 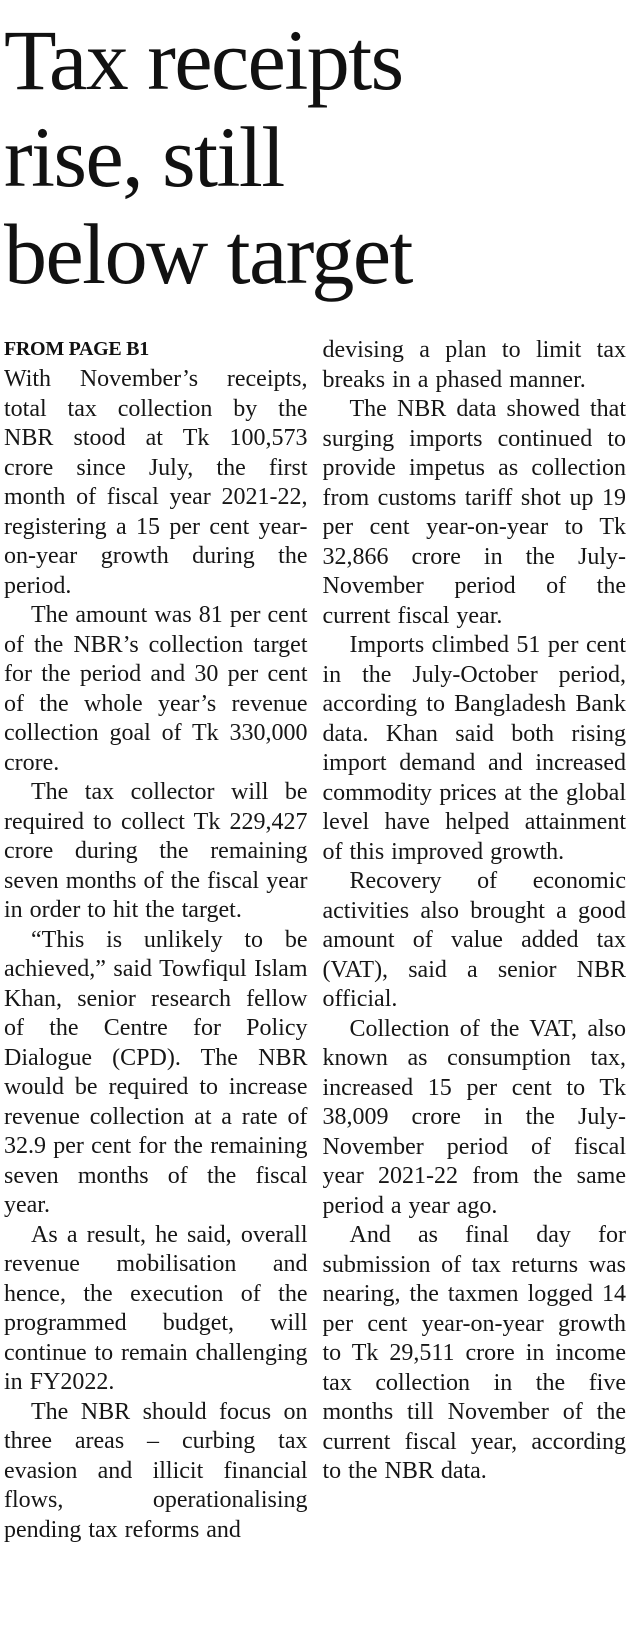 What do you see at coordinates (204, 60) in the screenshot?
I see `headline-line-1: Tax receipts` at bounding box center [204, 60].